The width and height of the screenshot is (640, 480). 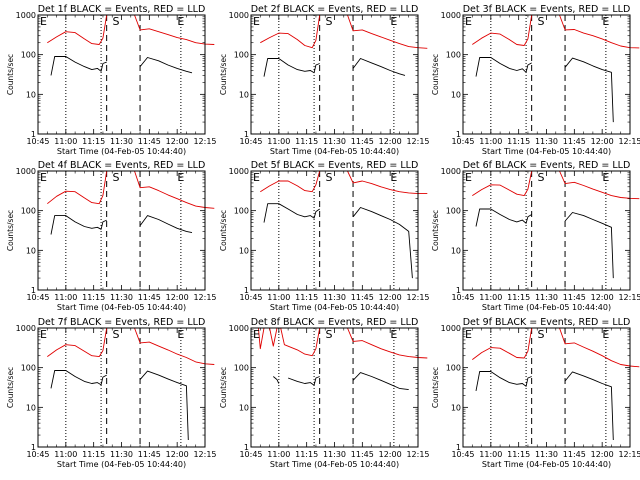 What do you see at coordinates (547, 165) in the screenshot?
I see `chart-title: Det 6f BLACK = Events, RED = LLD` at bounding box center [547, 165].